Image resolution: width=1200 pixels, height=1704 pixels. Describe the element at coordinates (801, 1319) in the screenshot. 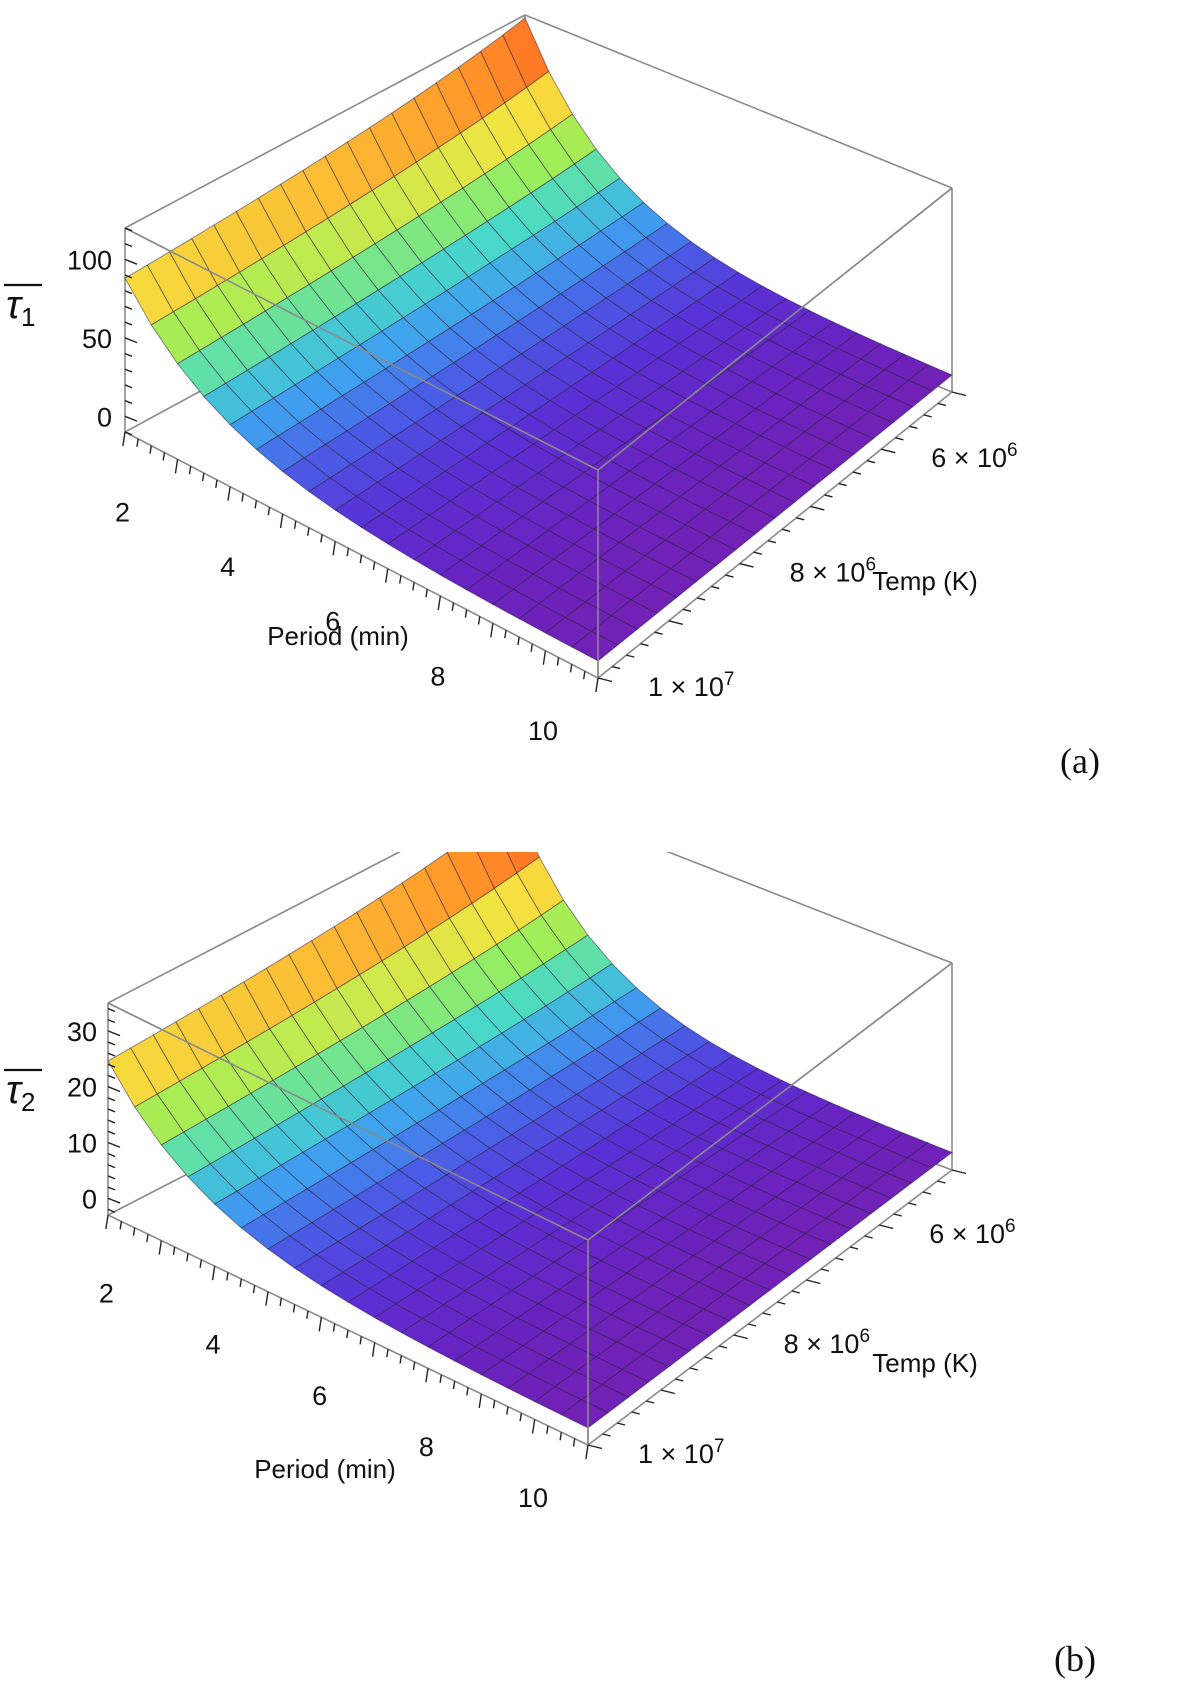

I see `y-axis: 6 × 106 8 × 106 1 × 107` at that location.